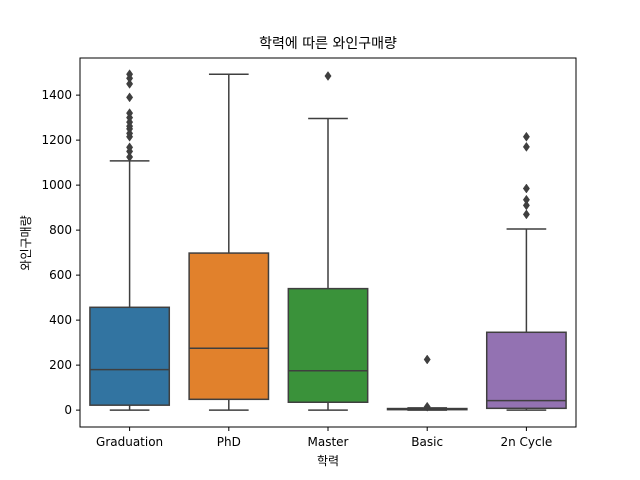 The width and height of the screenshot is (640, 480). I want to click on y-tick-label: 0, so click(68, 410).